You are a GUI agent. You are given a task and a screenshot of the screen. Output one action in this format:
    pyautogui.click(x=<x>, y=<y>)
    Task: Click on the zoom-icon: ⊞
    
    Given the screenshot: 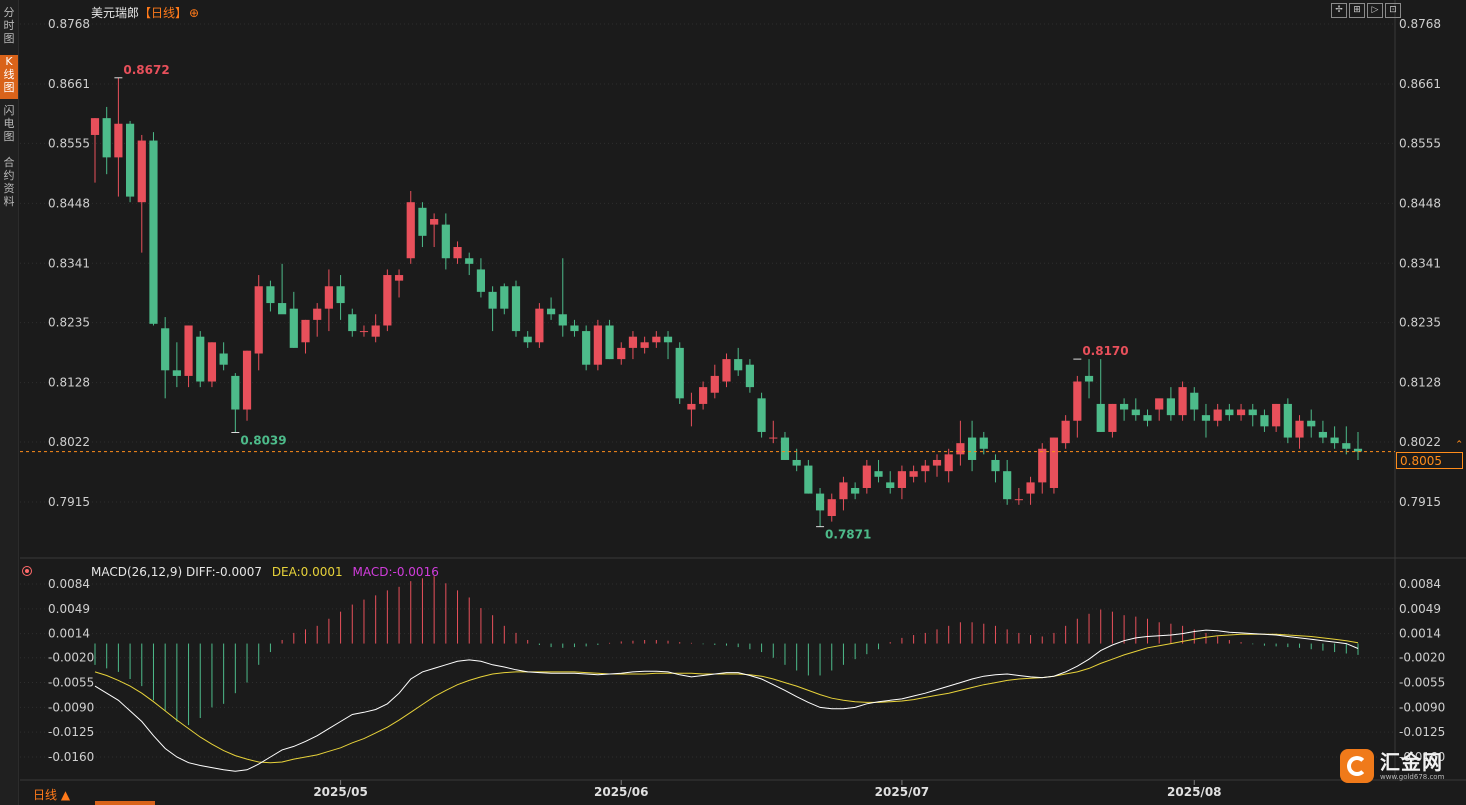 What is the action you would take?
    pyautogui.click(x=1357, y=10)
    